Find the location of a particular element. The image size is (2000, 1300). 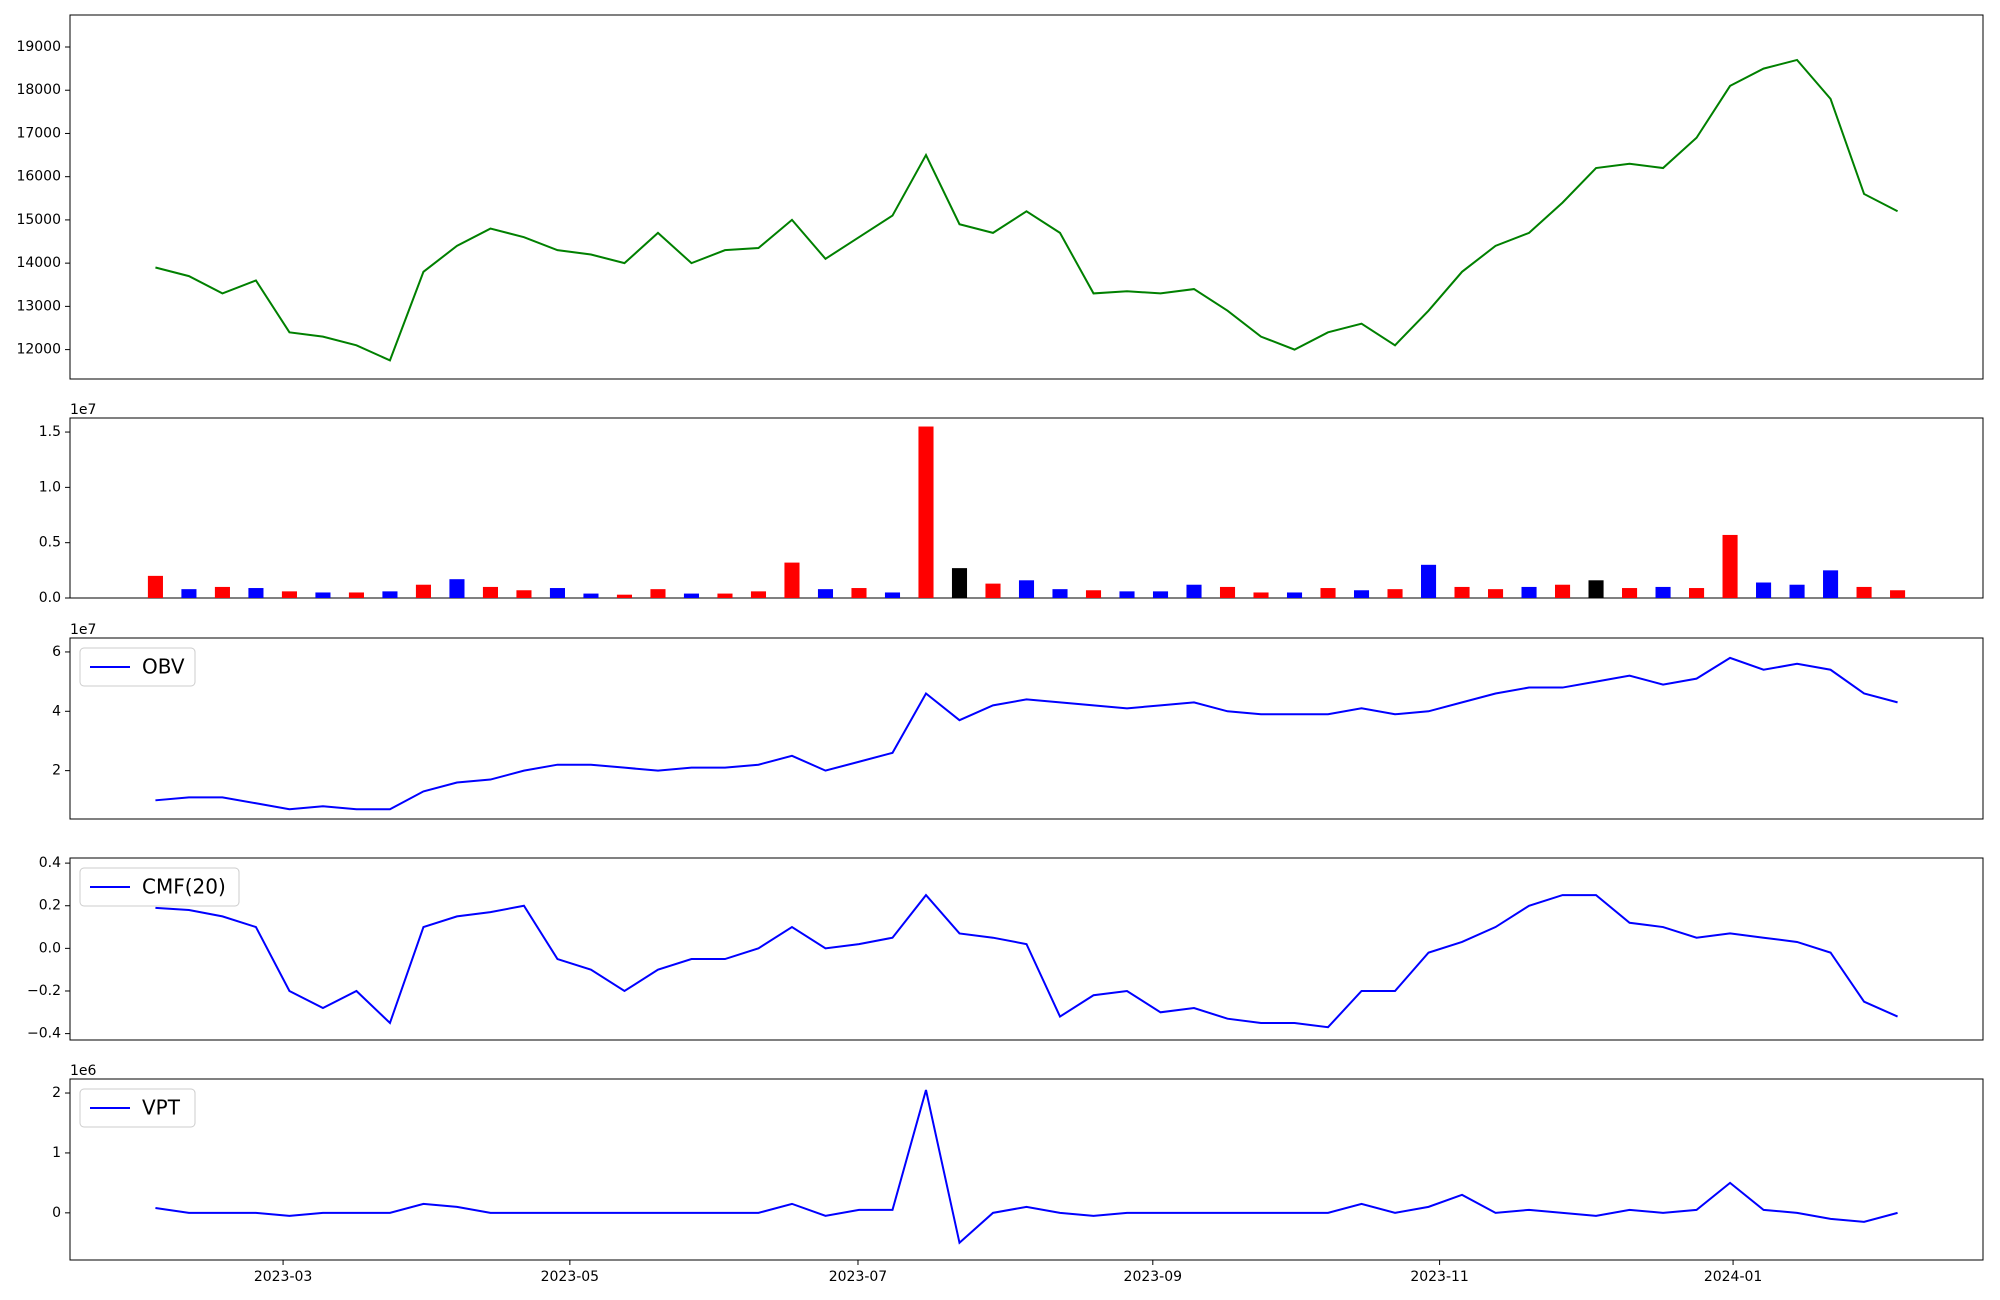

y-tick-label: 0 is located at coordinates (56, 1213).